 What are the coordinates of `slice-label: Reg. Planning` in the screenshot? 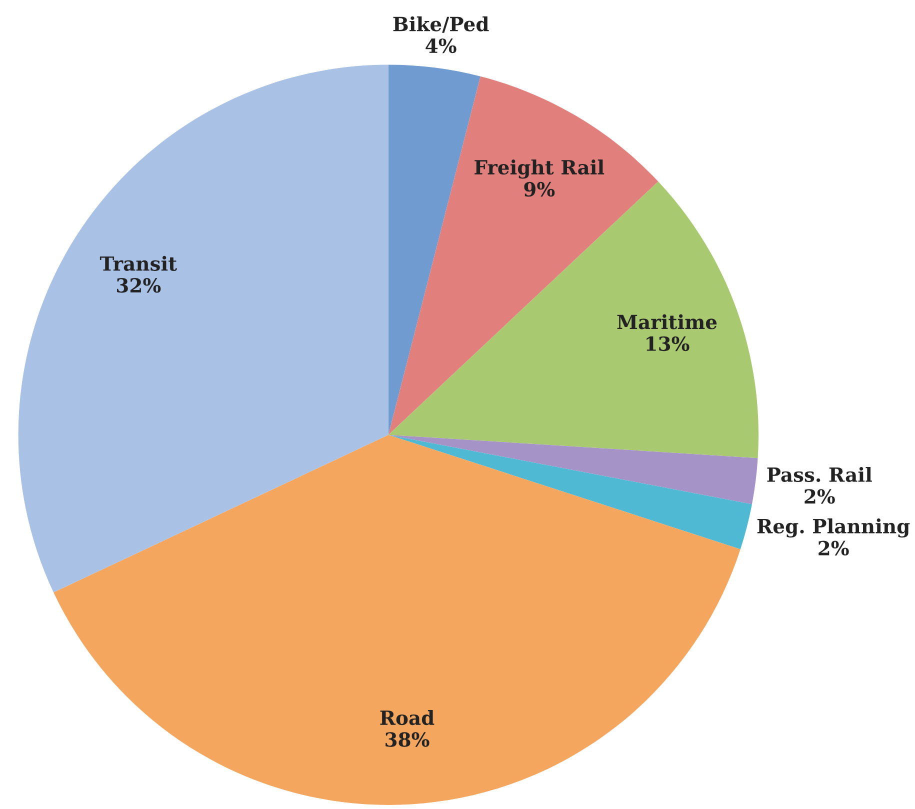 It's located at (833, 528).